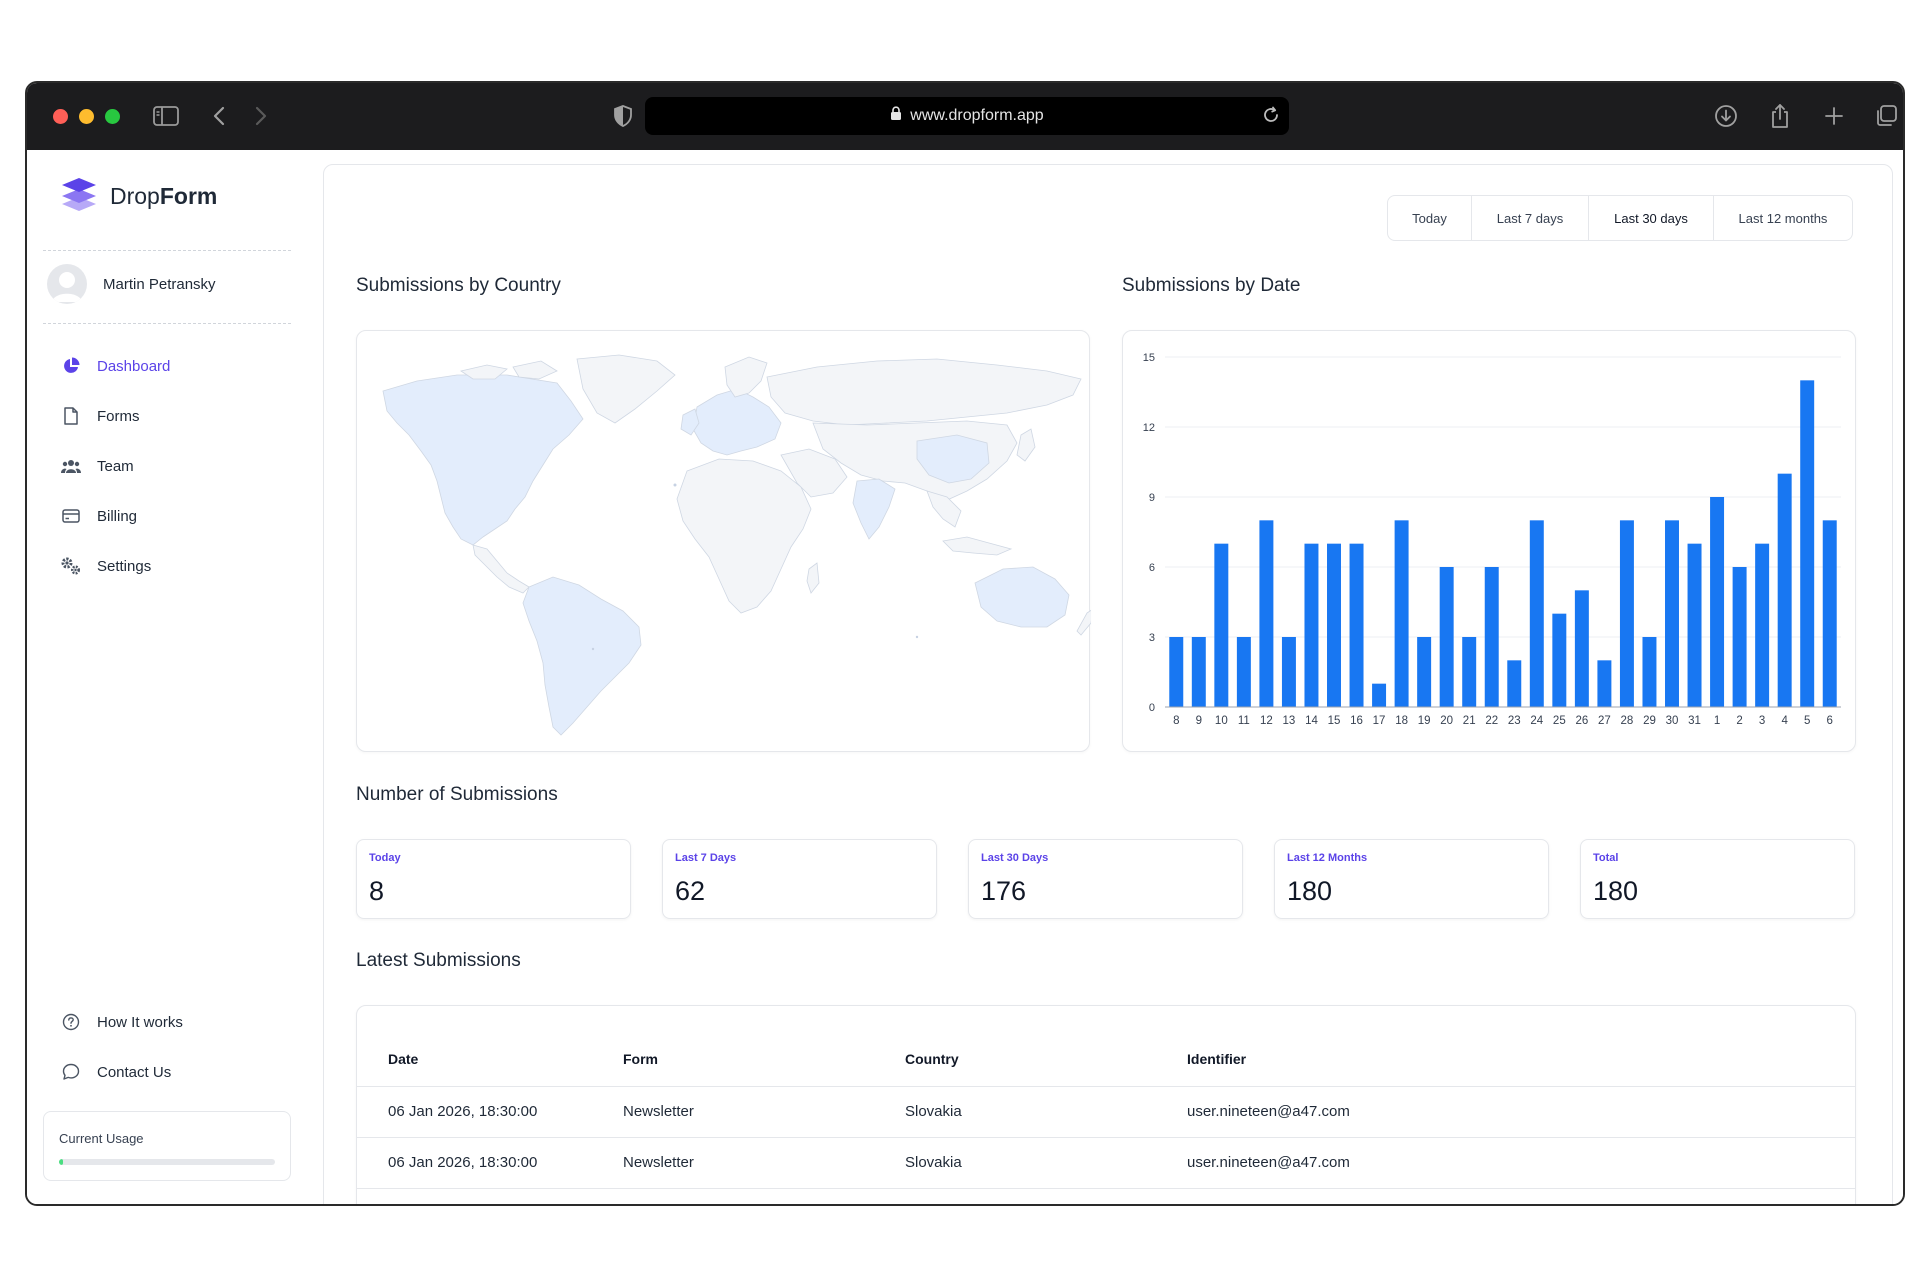 Image resolution: width=1920 pixels, height=1280 pixels. What do you see at coordinates (115, 466) in the screenshot?
I see `sidebar-item-label: Team` at bounding box center [115, 466].